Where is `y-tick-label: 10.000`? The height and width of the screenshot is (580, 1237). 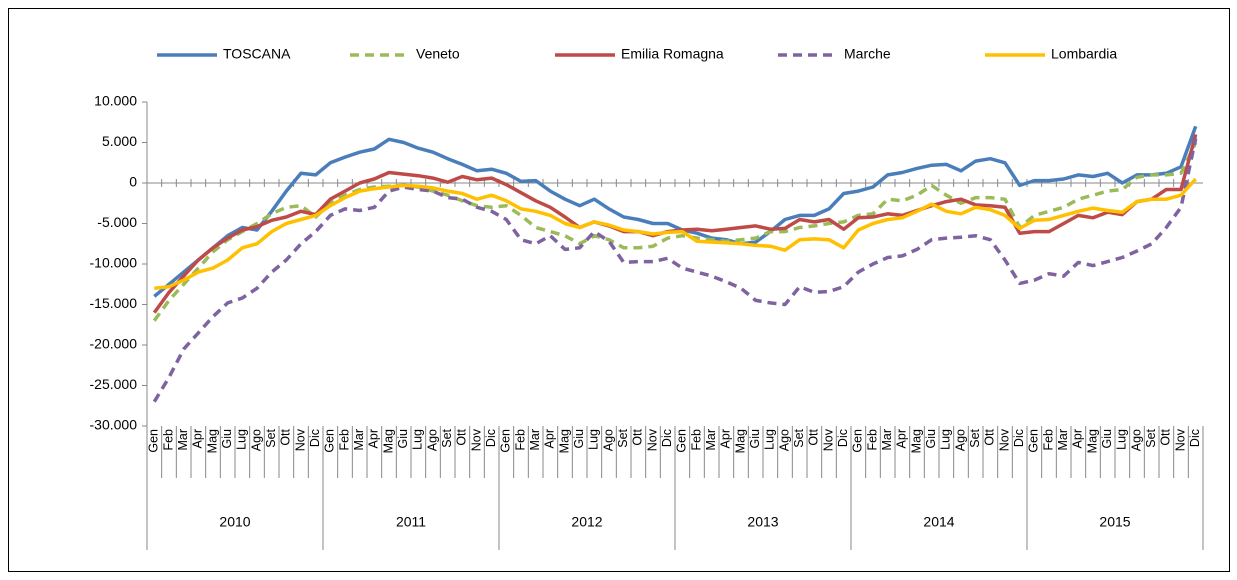
y-tick-label: 10.000 is located at coordinates (115, 101).